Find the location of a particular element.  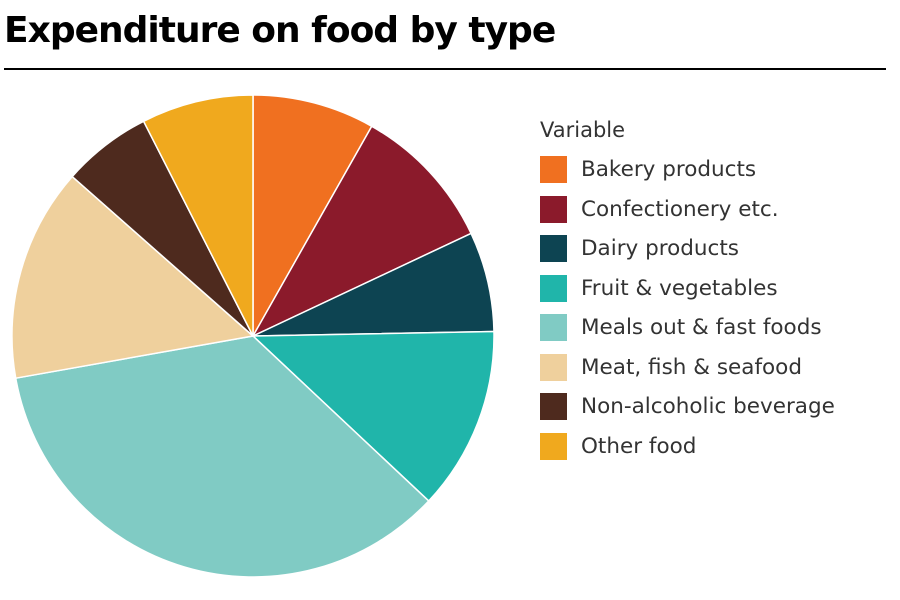

legend-item: Other food is located at coordinates (687, 447).